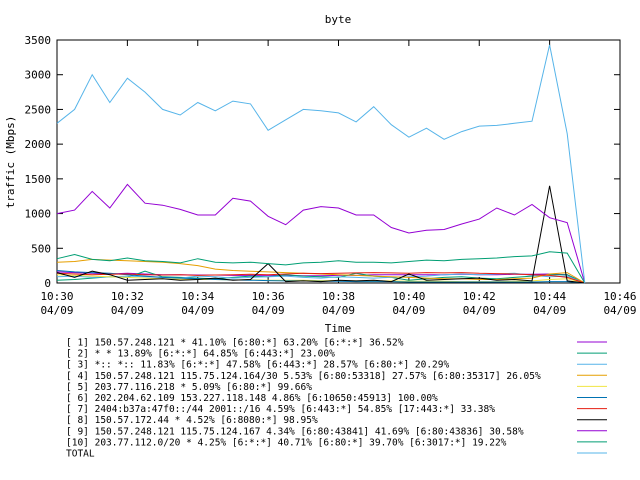  Describe the element at coordinates (338, 296) in the screenshot. I see `x-tick-label-time: 10:38` at that location.